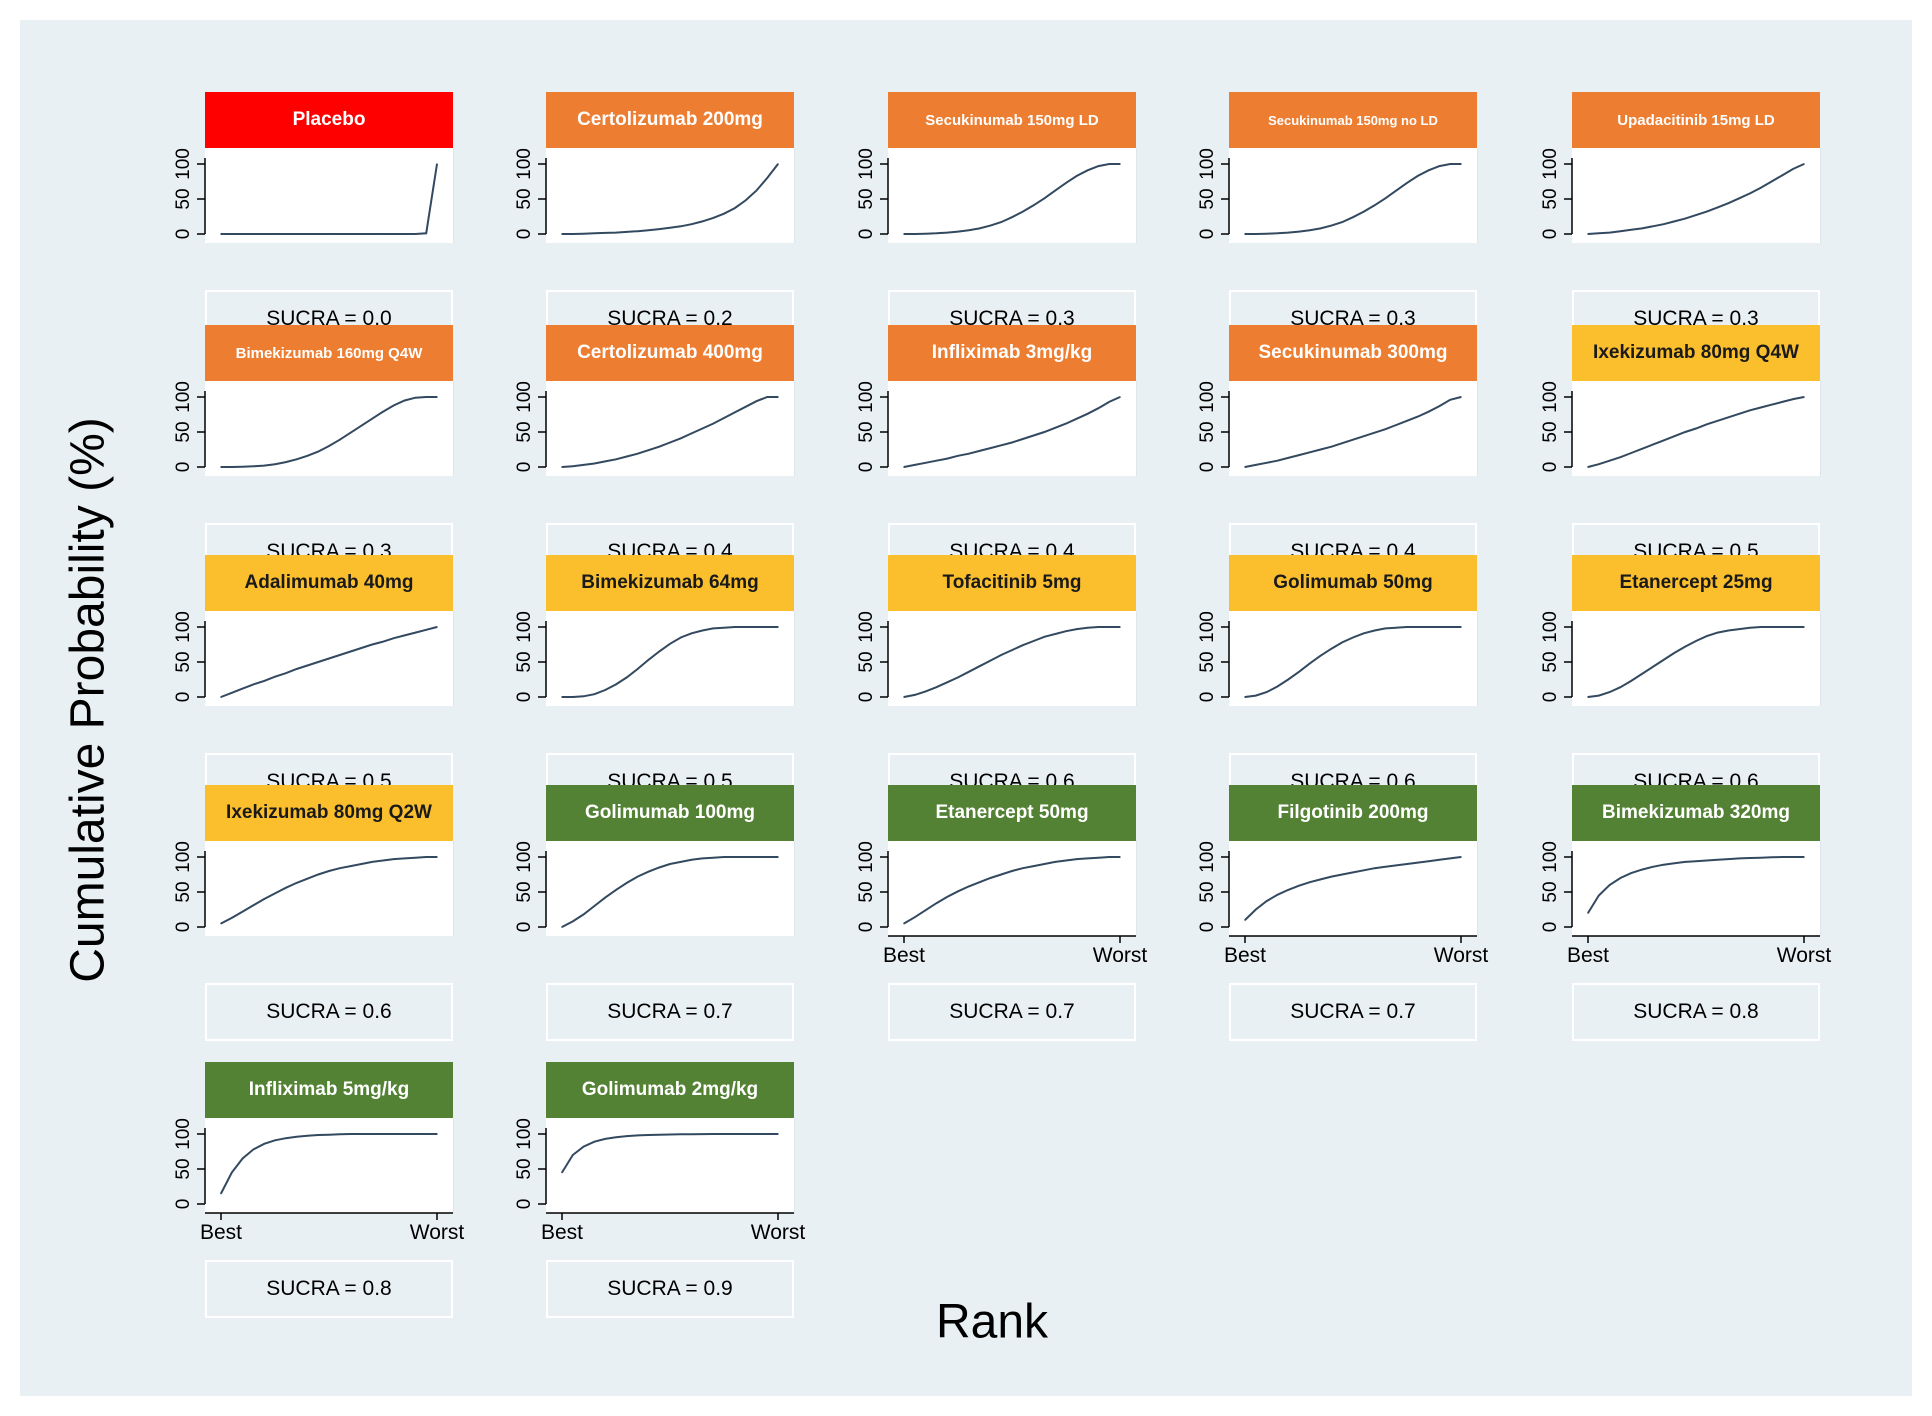 The image size is (1932, 1416). Describe the element at coordinates (676, 220) in the screenshot. I see `rank-panel: Certolizumab 200mg SUCRA = 0.2 0 50 100` at that location.